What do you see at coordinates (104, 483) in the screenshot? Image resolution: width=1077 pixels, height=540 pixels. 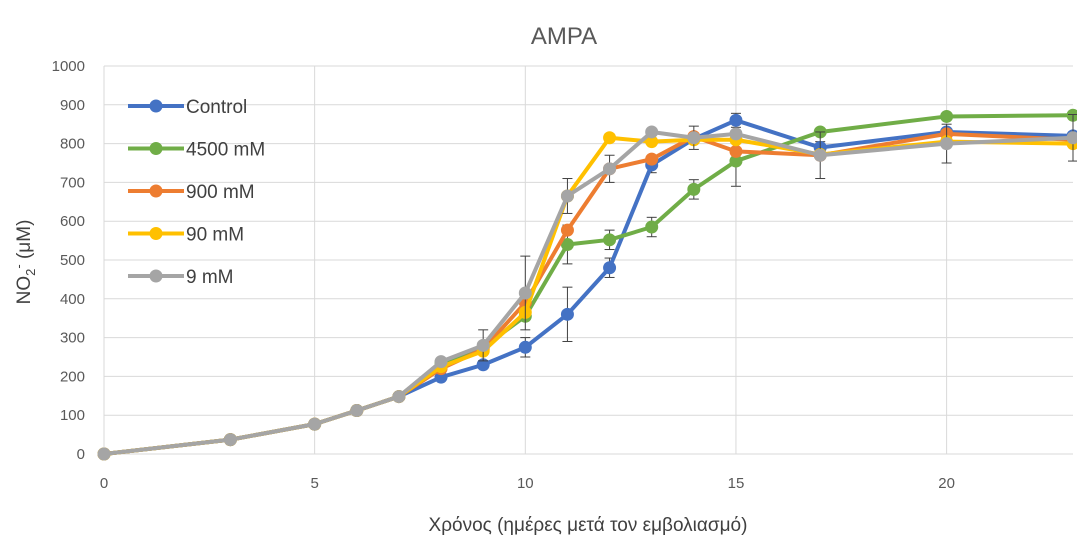 I see `x-tick-label: 0` at bounding box center [104, 483].